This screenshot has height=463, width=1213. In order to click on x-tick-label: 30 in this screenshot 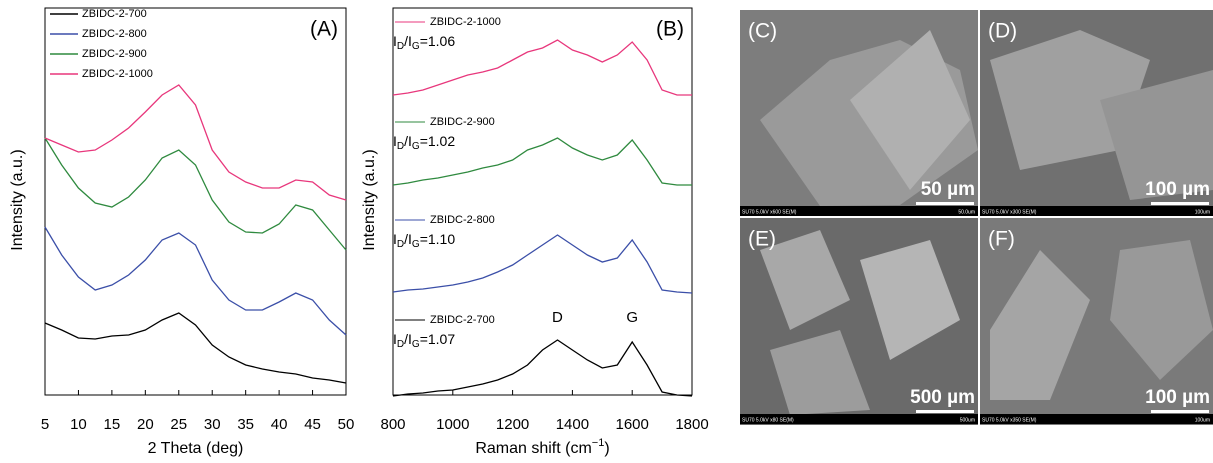, I will do `click(212, 424)`.